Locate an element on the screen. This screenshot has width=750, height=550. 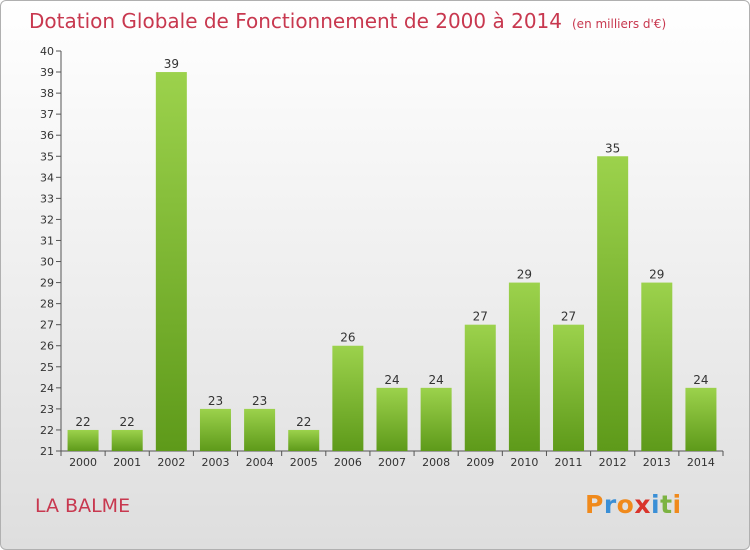
bar-2003 is located at coordinates (215, 429).